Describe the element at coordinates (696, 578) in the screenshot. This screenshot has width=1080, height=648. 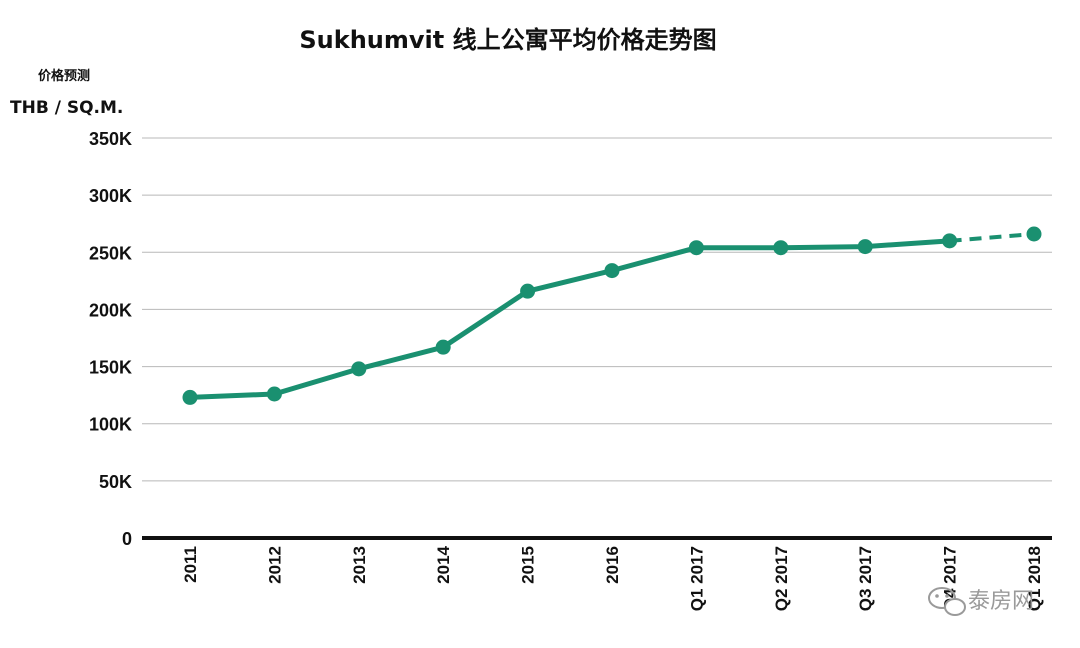
I see `x-tick-label: Q1 2017` at that location.